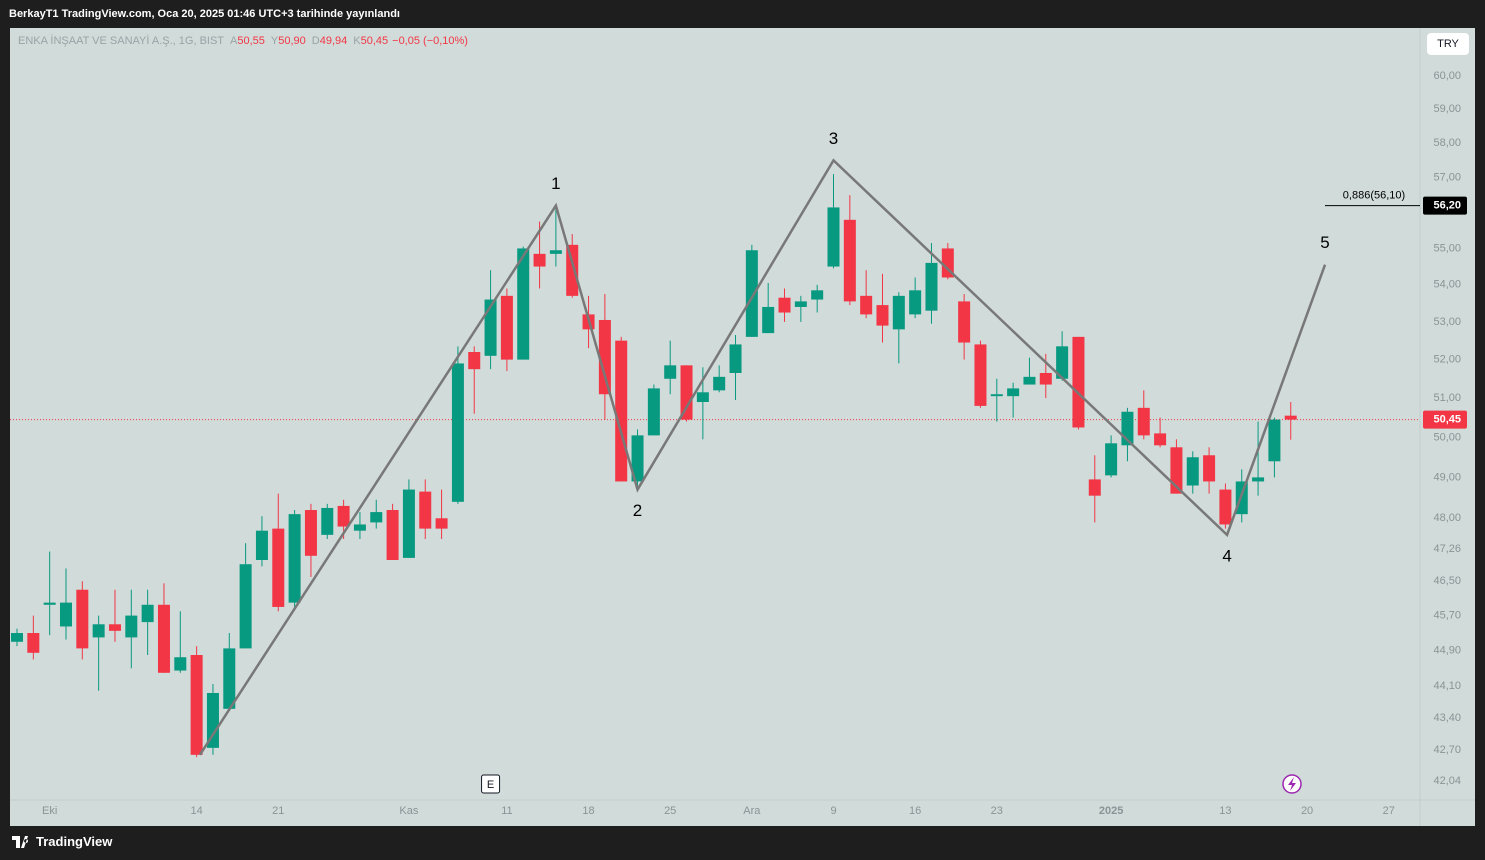  I want to click on wave-label: 4, so click(1226, 555).